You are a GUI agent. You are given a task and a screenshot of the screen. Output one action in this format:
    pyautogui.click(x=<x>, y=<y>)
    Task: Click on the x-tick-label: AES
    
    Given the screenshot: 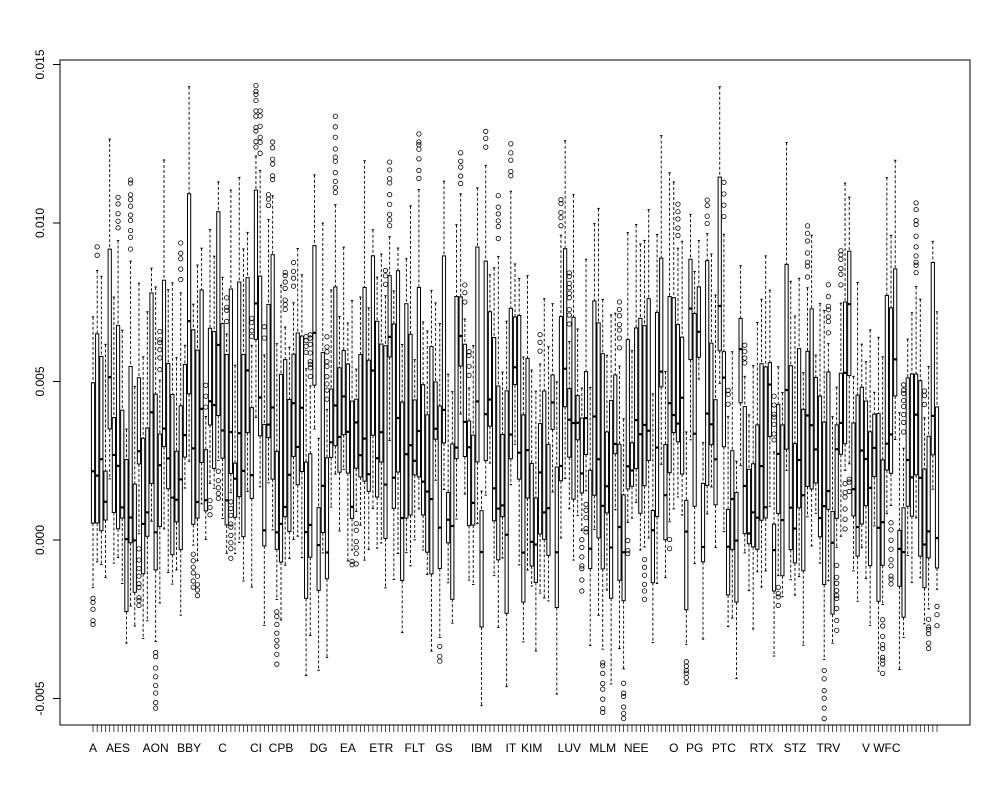 What is the action you would take?
    pyautogui.click(x=118, y=748)
    